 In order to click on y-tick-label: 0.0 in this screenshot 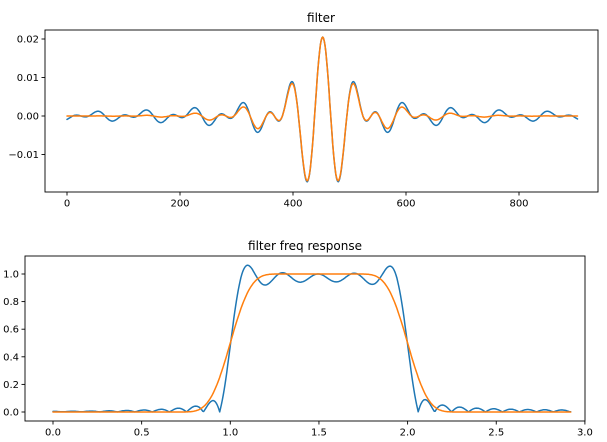, I will do `click(11, 413)`.